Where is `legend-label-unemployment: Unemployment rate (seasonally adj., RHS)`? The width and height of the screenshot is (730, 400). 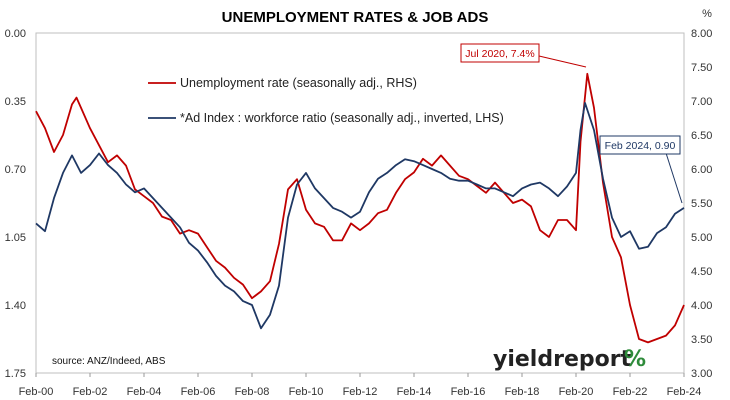
legend-label-unemployment: Unemployment rate (seasonally adj., RHS) is located at coordinates (298, 83).